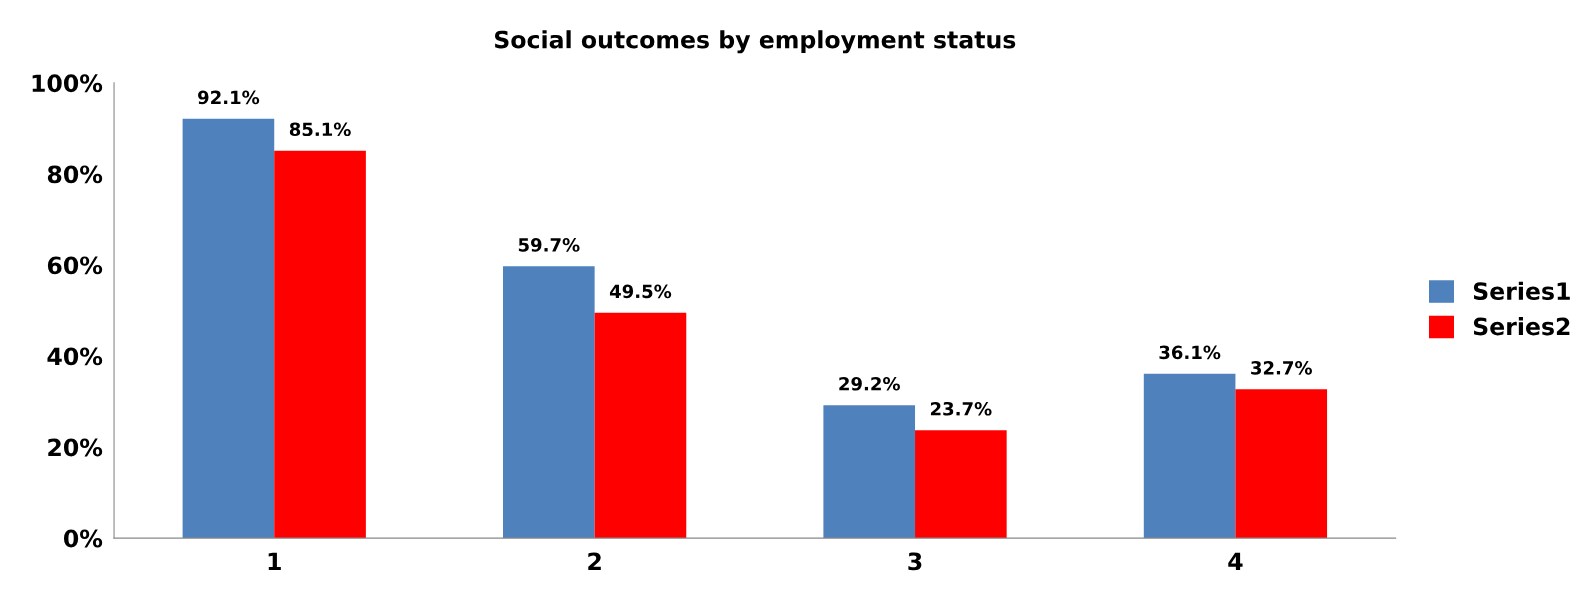 Image resolution: width=1595 pixels, height=592 pixels. What do you see at coordinates (229, 97) in the screenshot?
I see `data-label: 92.1%` at bounding box center [229, 97].